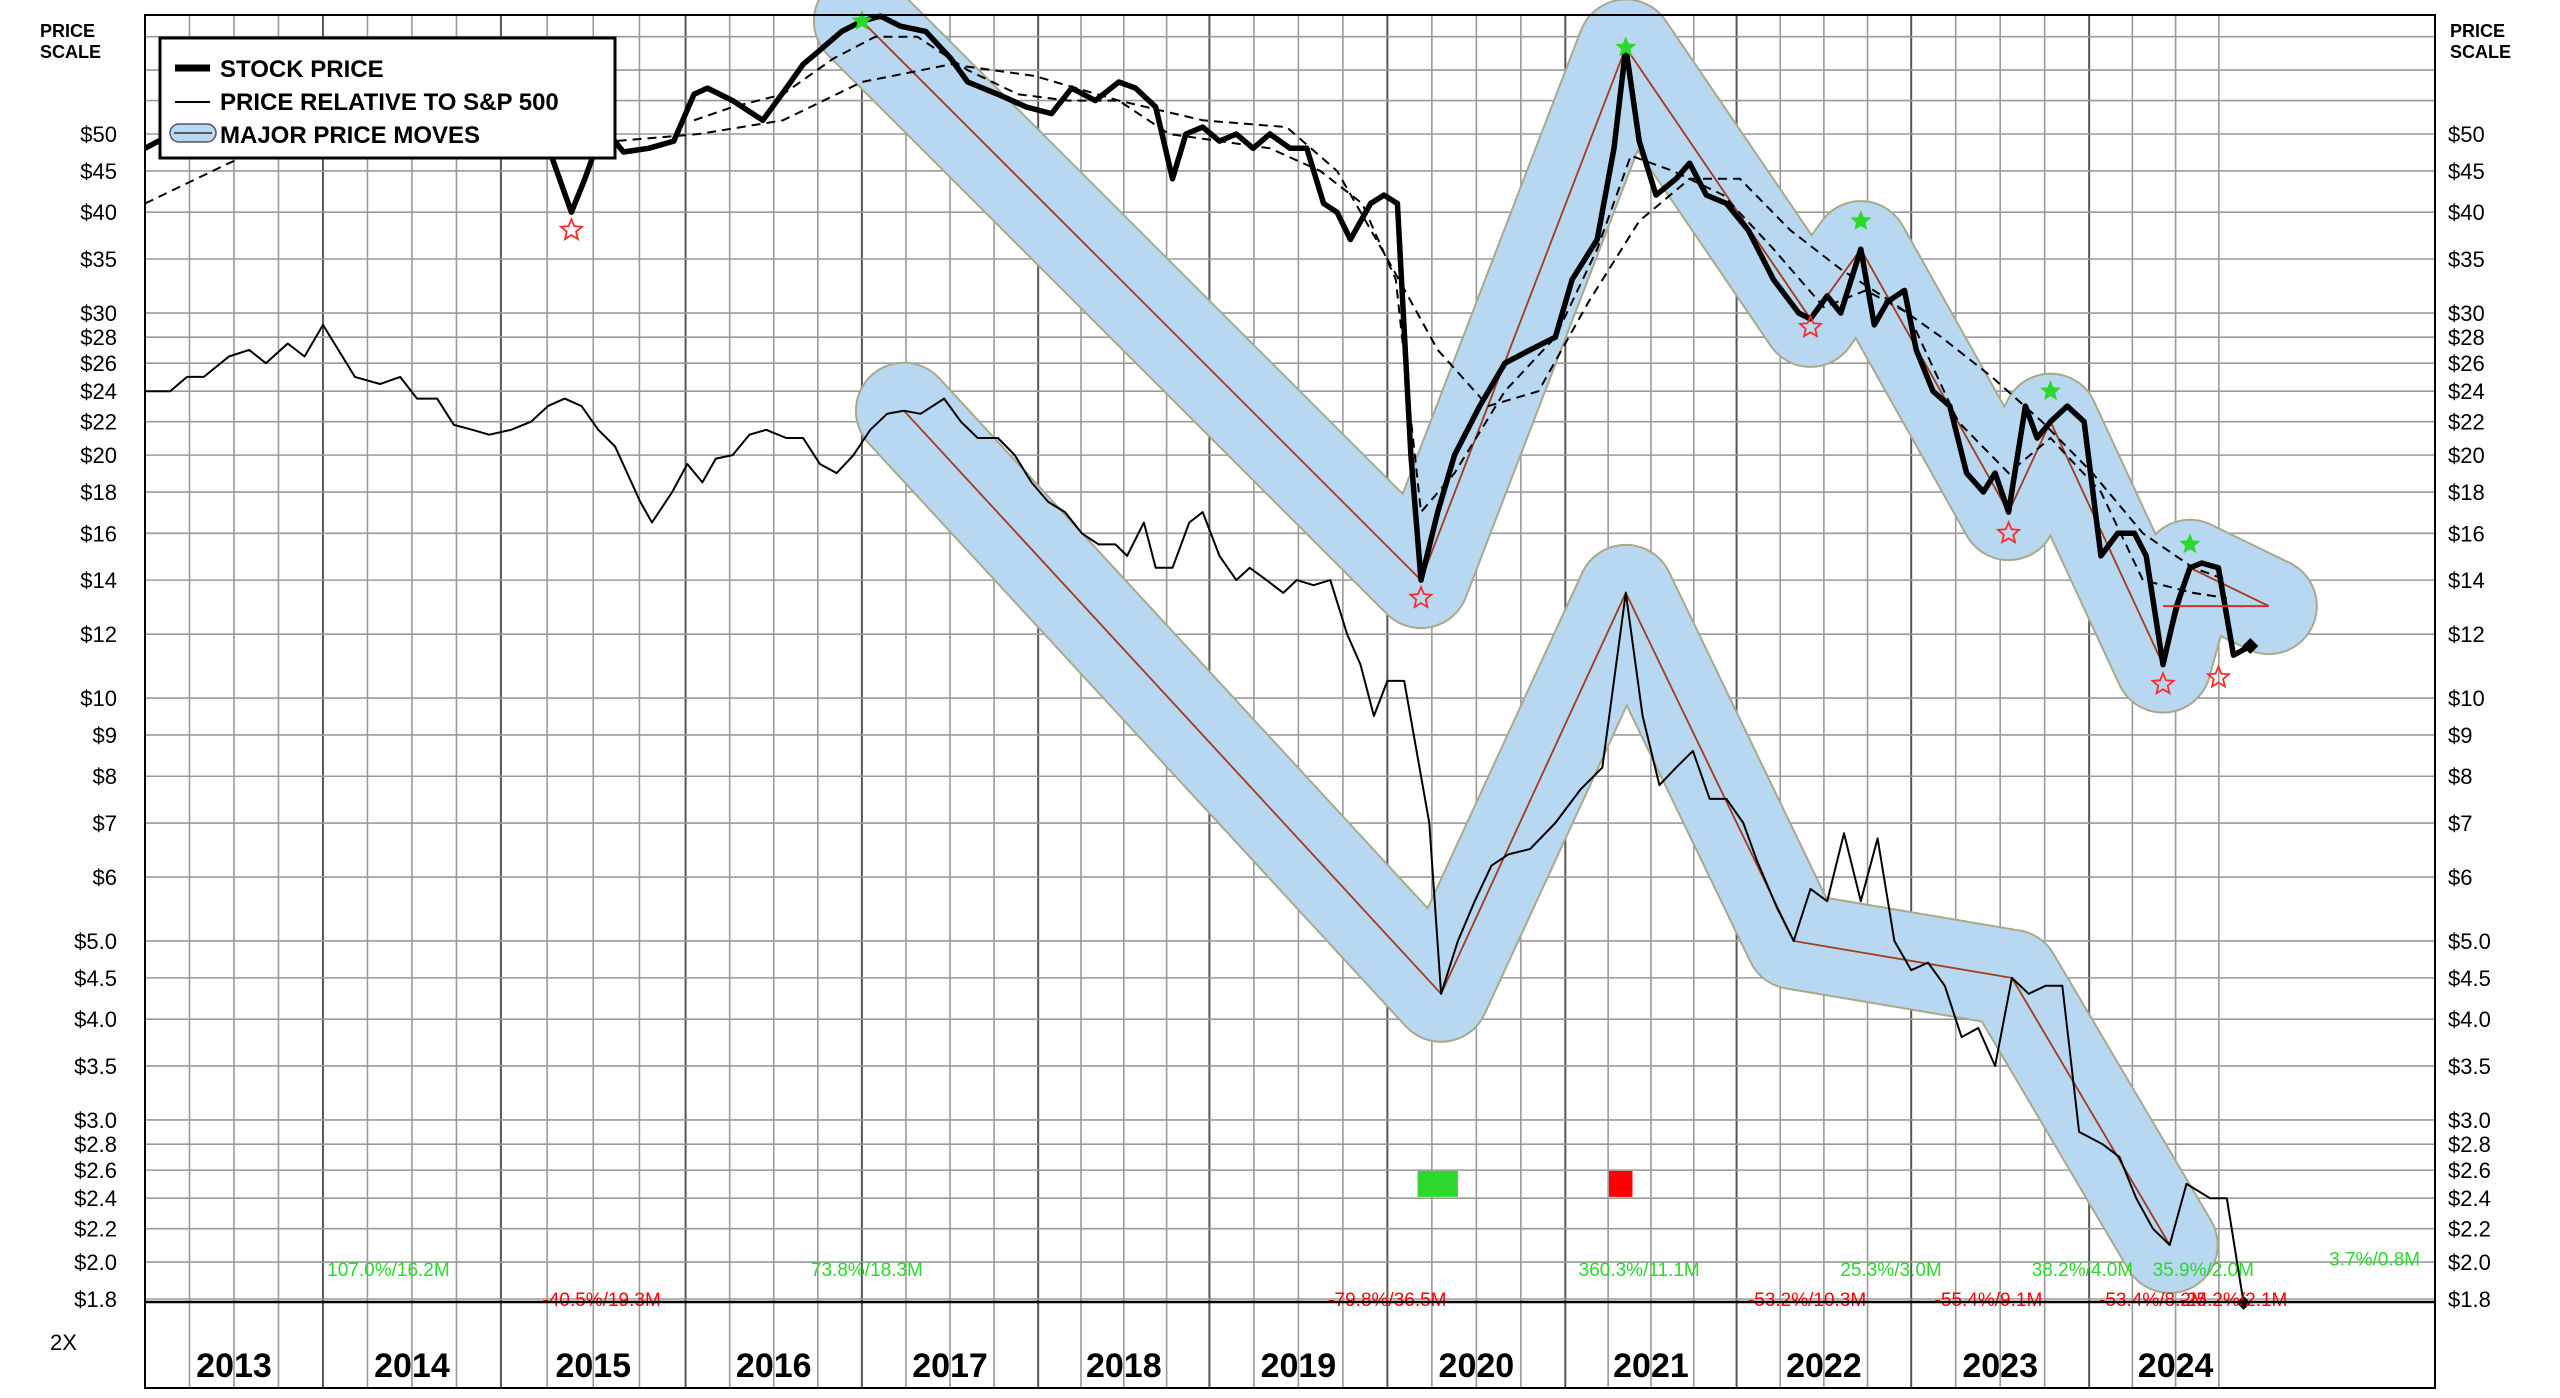  Describe the element at coordinates (2480, 52) in the screenshot. I see `right-scale-title-line2: SCALE` at that location.